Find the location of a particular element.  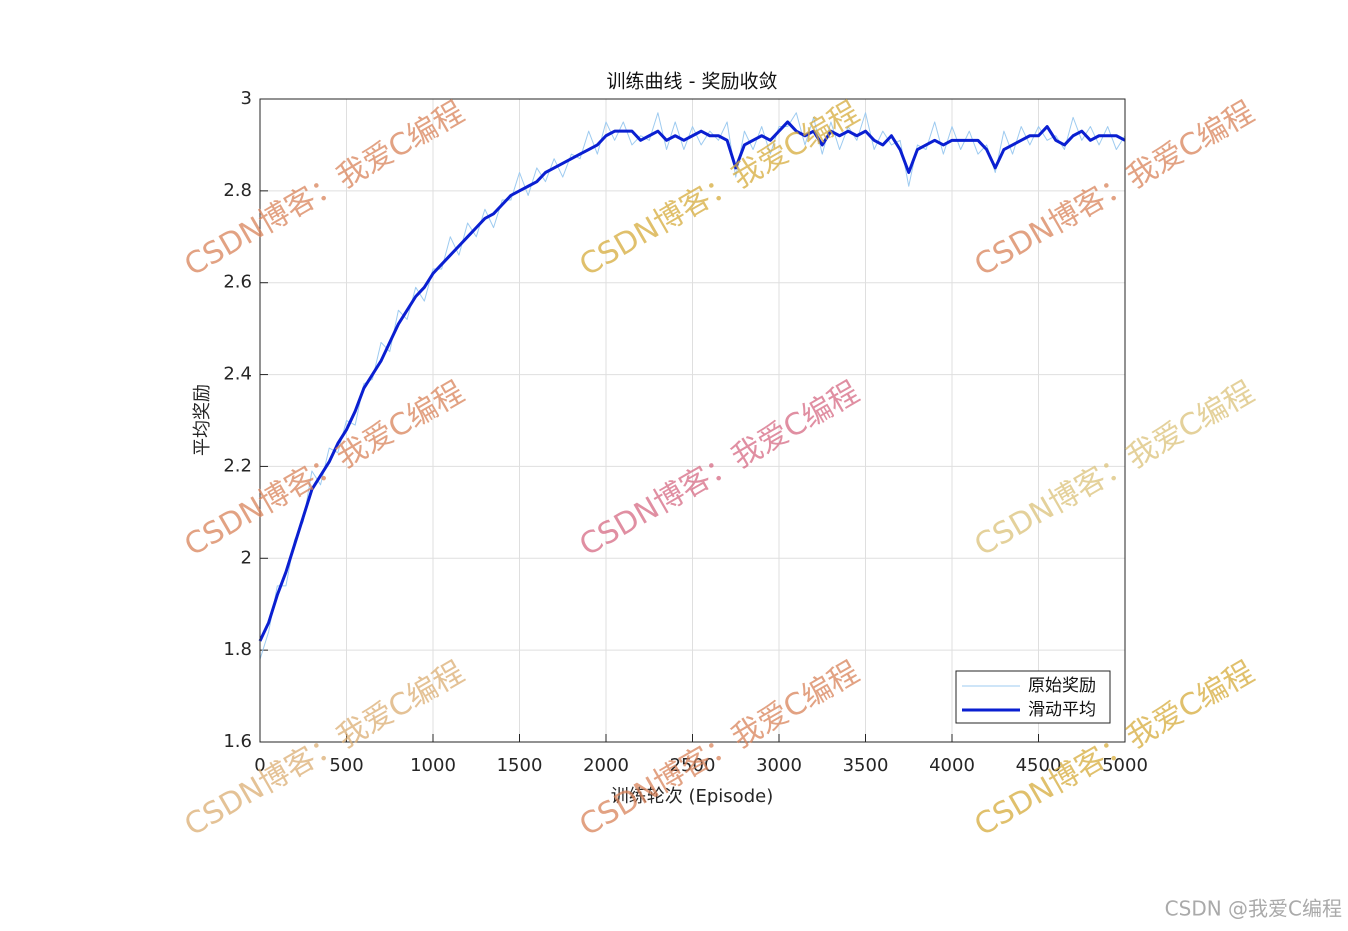

legend-box is located at coordinates (1033, 697).